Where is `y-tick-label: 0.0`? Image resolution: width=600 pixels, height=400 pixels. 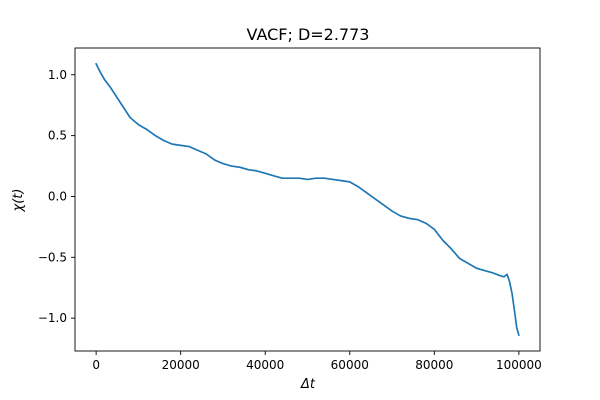 y-tick-label: 0.0 is located at coordinates (57, 196).